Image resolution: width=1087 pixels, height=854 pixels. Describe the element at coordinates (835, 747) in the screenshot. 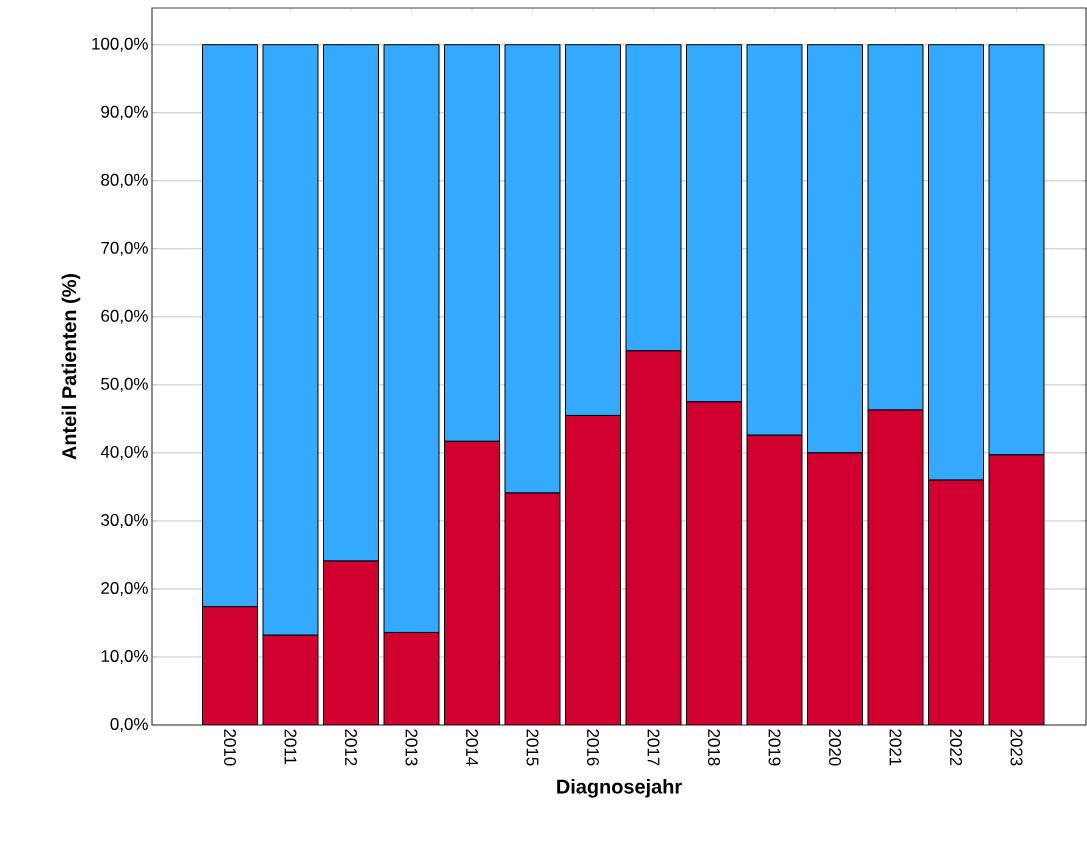

I see `x-tick-label: 2020` at that location.